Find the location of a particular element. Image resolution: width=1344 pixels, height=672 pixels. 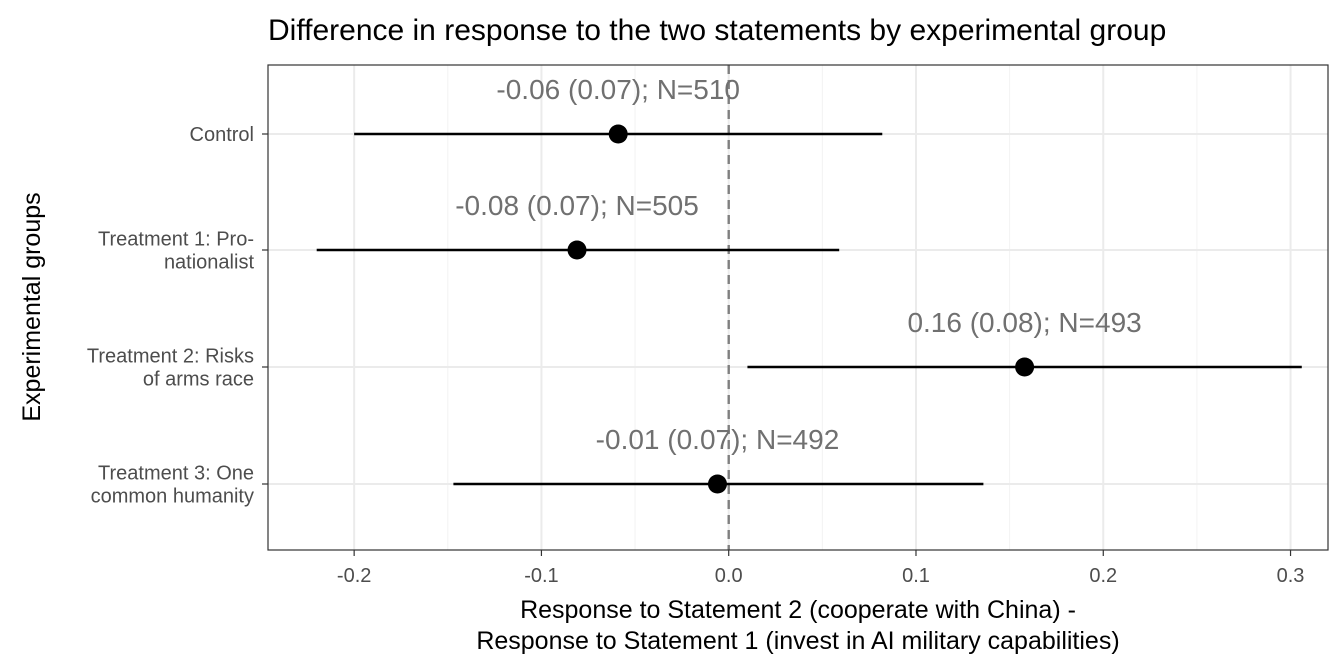

x-tick-label: 0.1 is located at coordinates (916, 576).